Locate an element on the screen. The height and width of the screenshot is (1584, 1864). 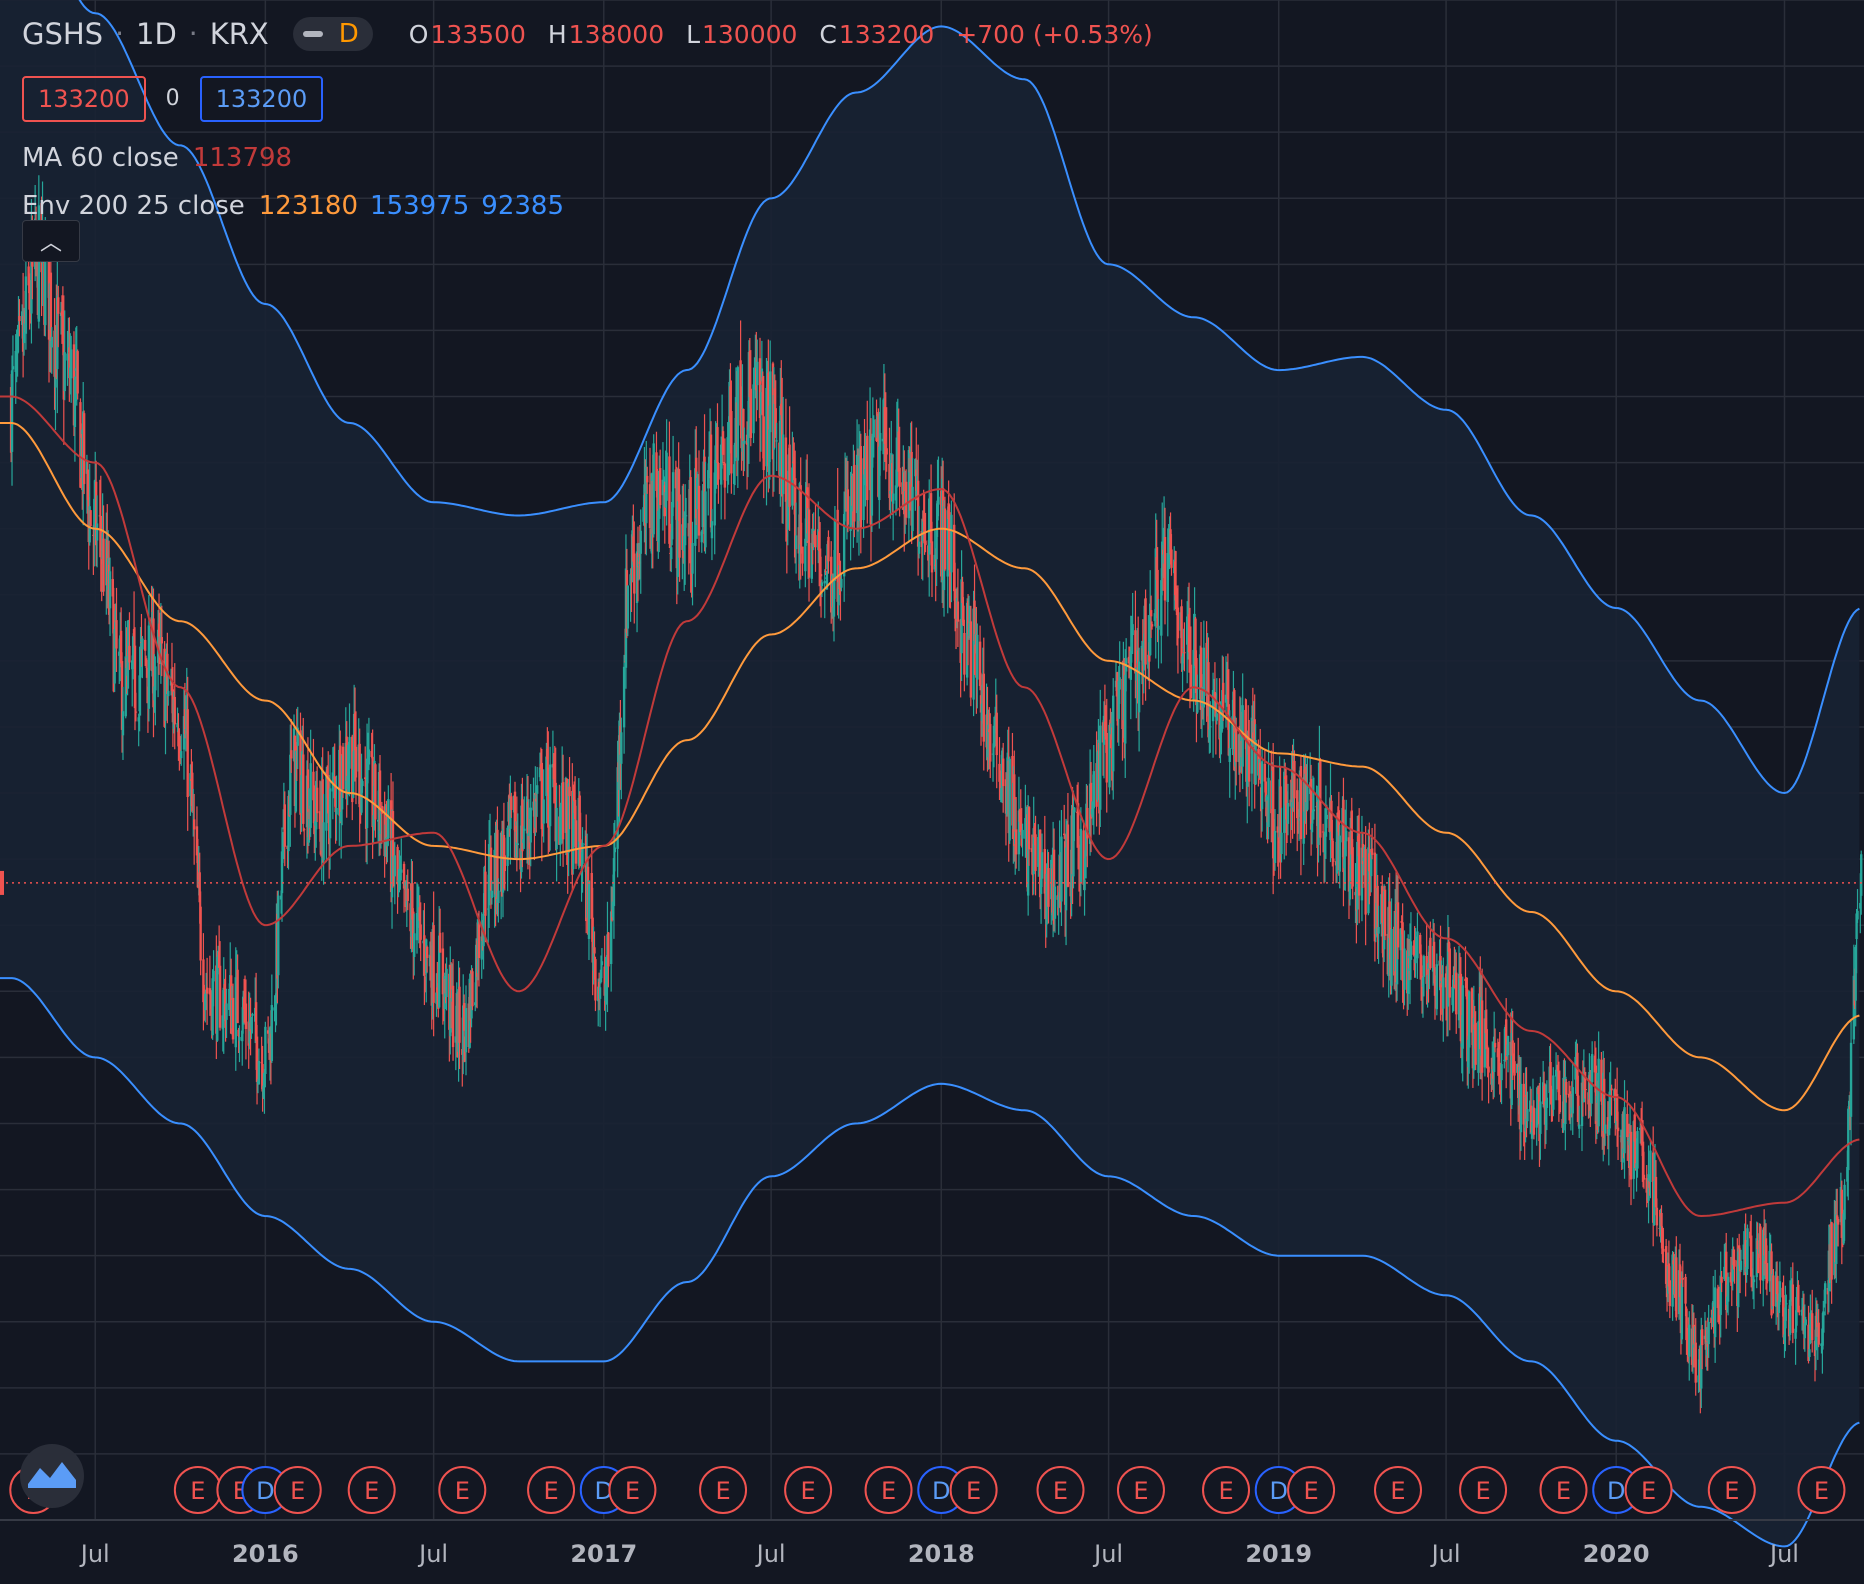
sell-price-box: 133200 is located at coordinates (84, 99).